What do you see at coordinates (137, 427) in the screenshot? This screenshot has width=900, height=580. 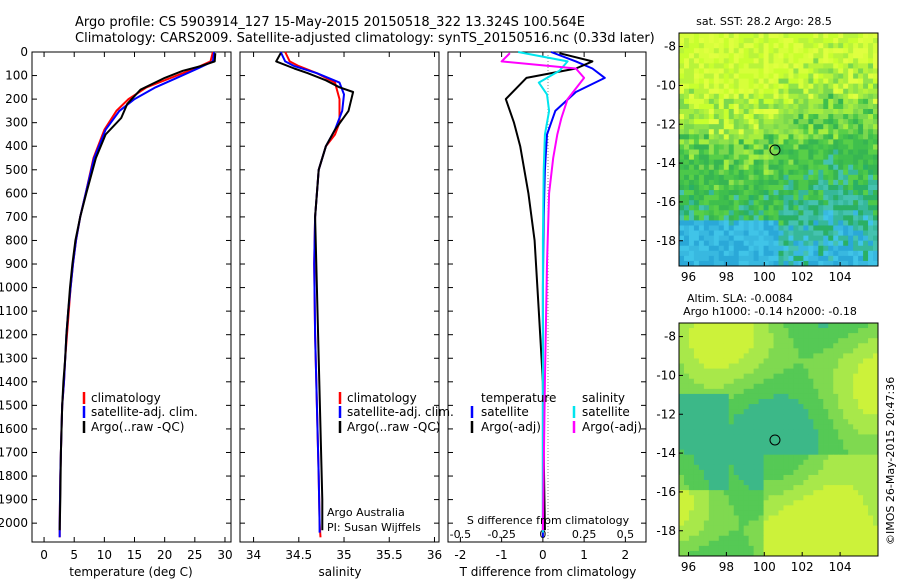 I see `legend-argo: Argo(..raw -QC)` at bounding box center [137, 427].